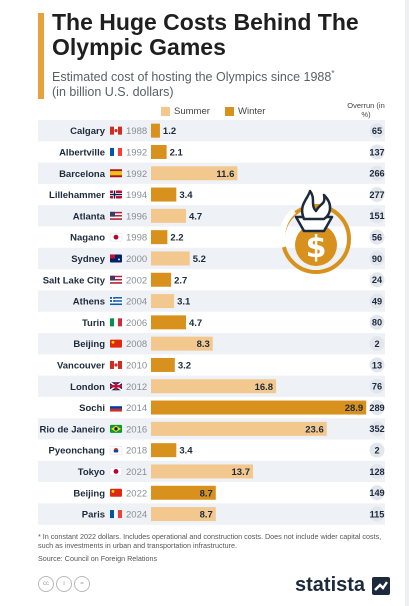 Image resolution: width=409 pixels, height=606 pixels. I want to click on flag-canada-icon, so click(116, 130).